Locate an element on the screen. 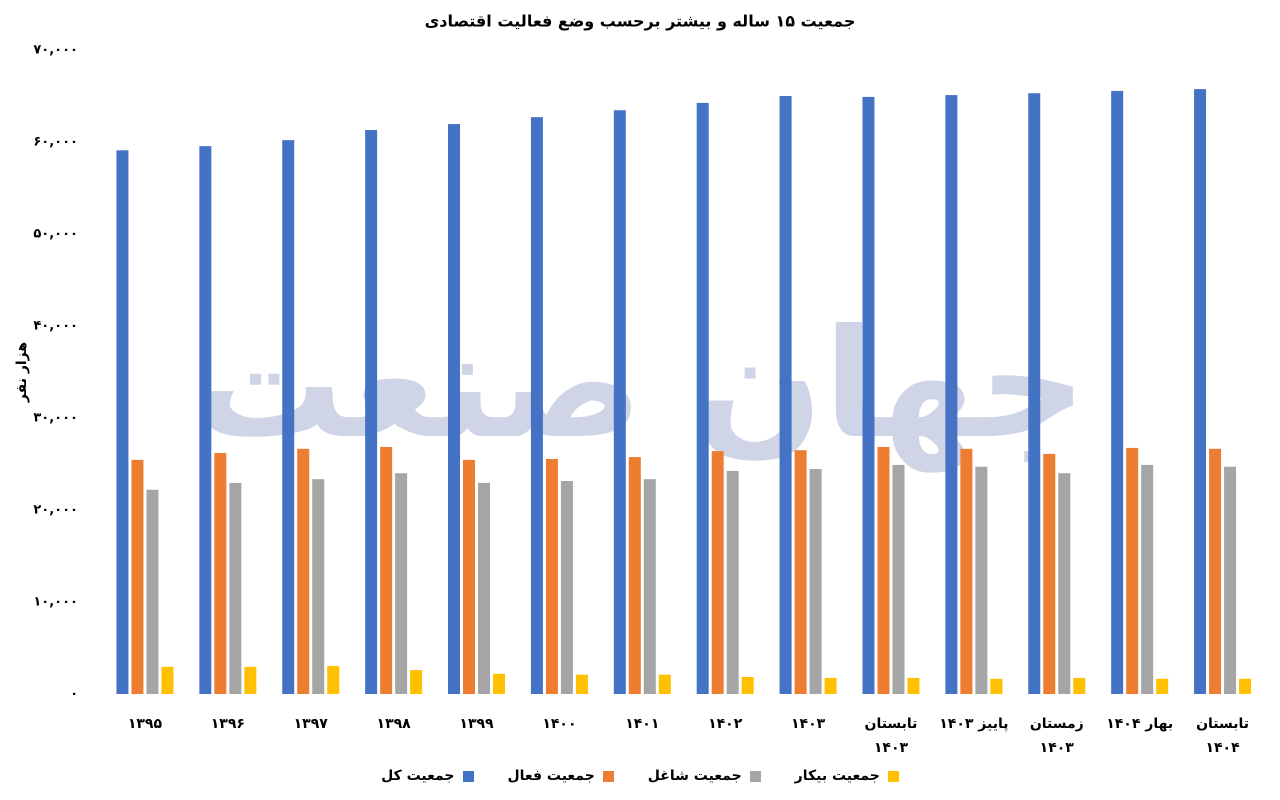  legend-item: جمعیت کل is located at coordinates (427, 776).